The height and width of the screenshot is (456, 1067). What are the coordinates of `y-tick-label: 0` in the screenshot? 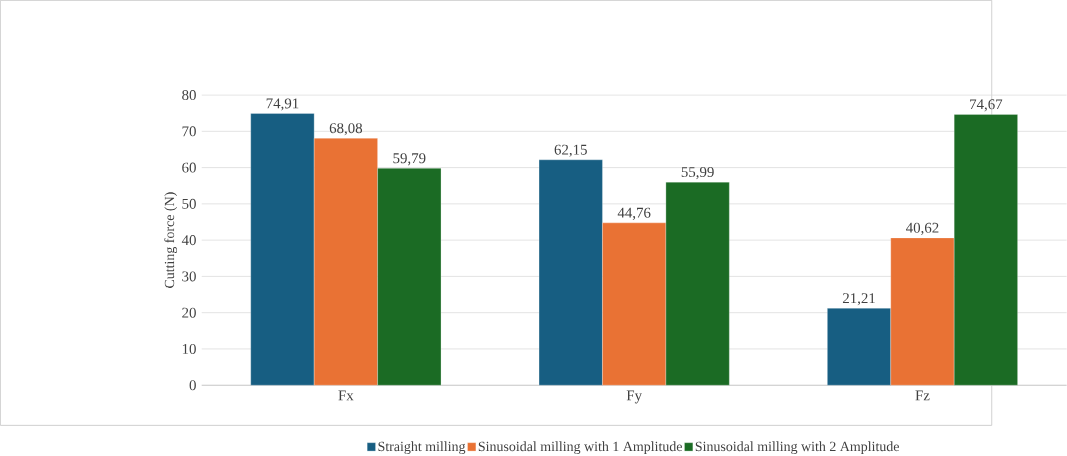 It's located at (192, 385).